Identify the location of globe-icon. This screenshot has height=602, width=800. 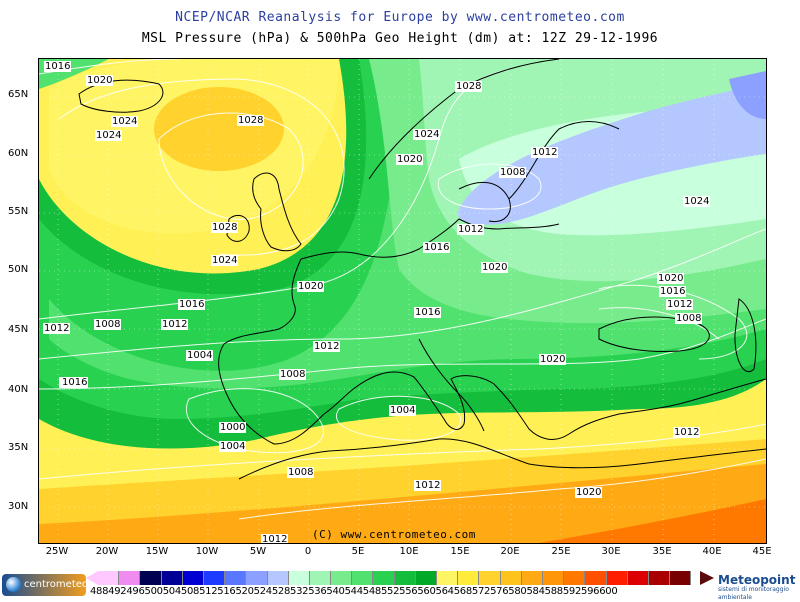
(13, 584).